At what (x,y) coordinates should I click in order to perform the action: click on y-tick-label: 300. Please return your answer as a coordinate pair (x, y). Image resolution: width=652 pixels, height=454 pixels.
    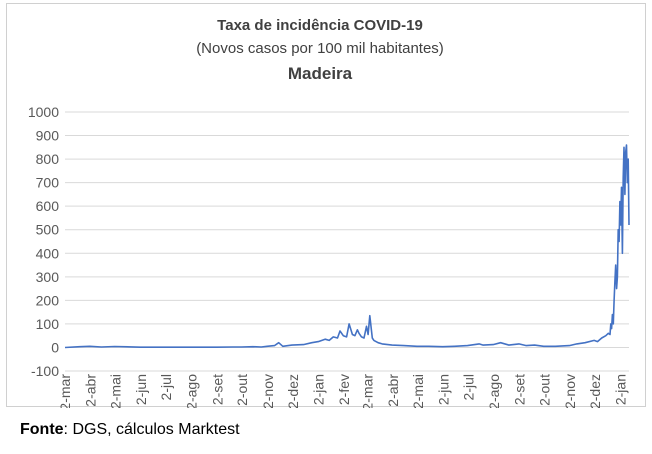
    Looking at the image, I should click on (48, 277).